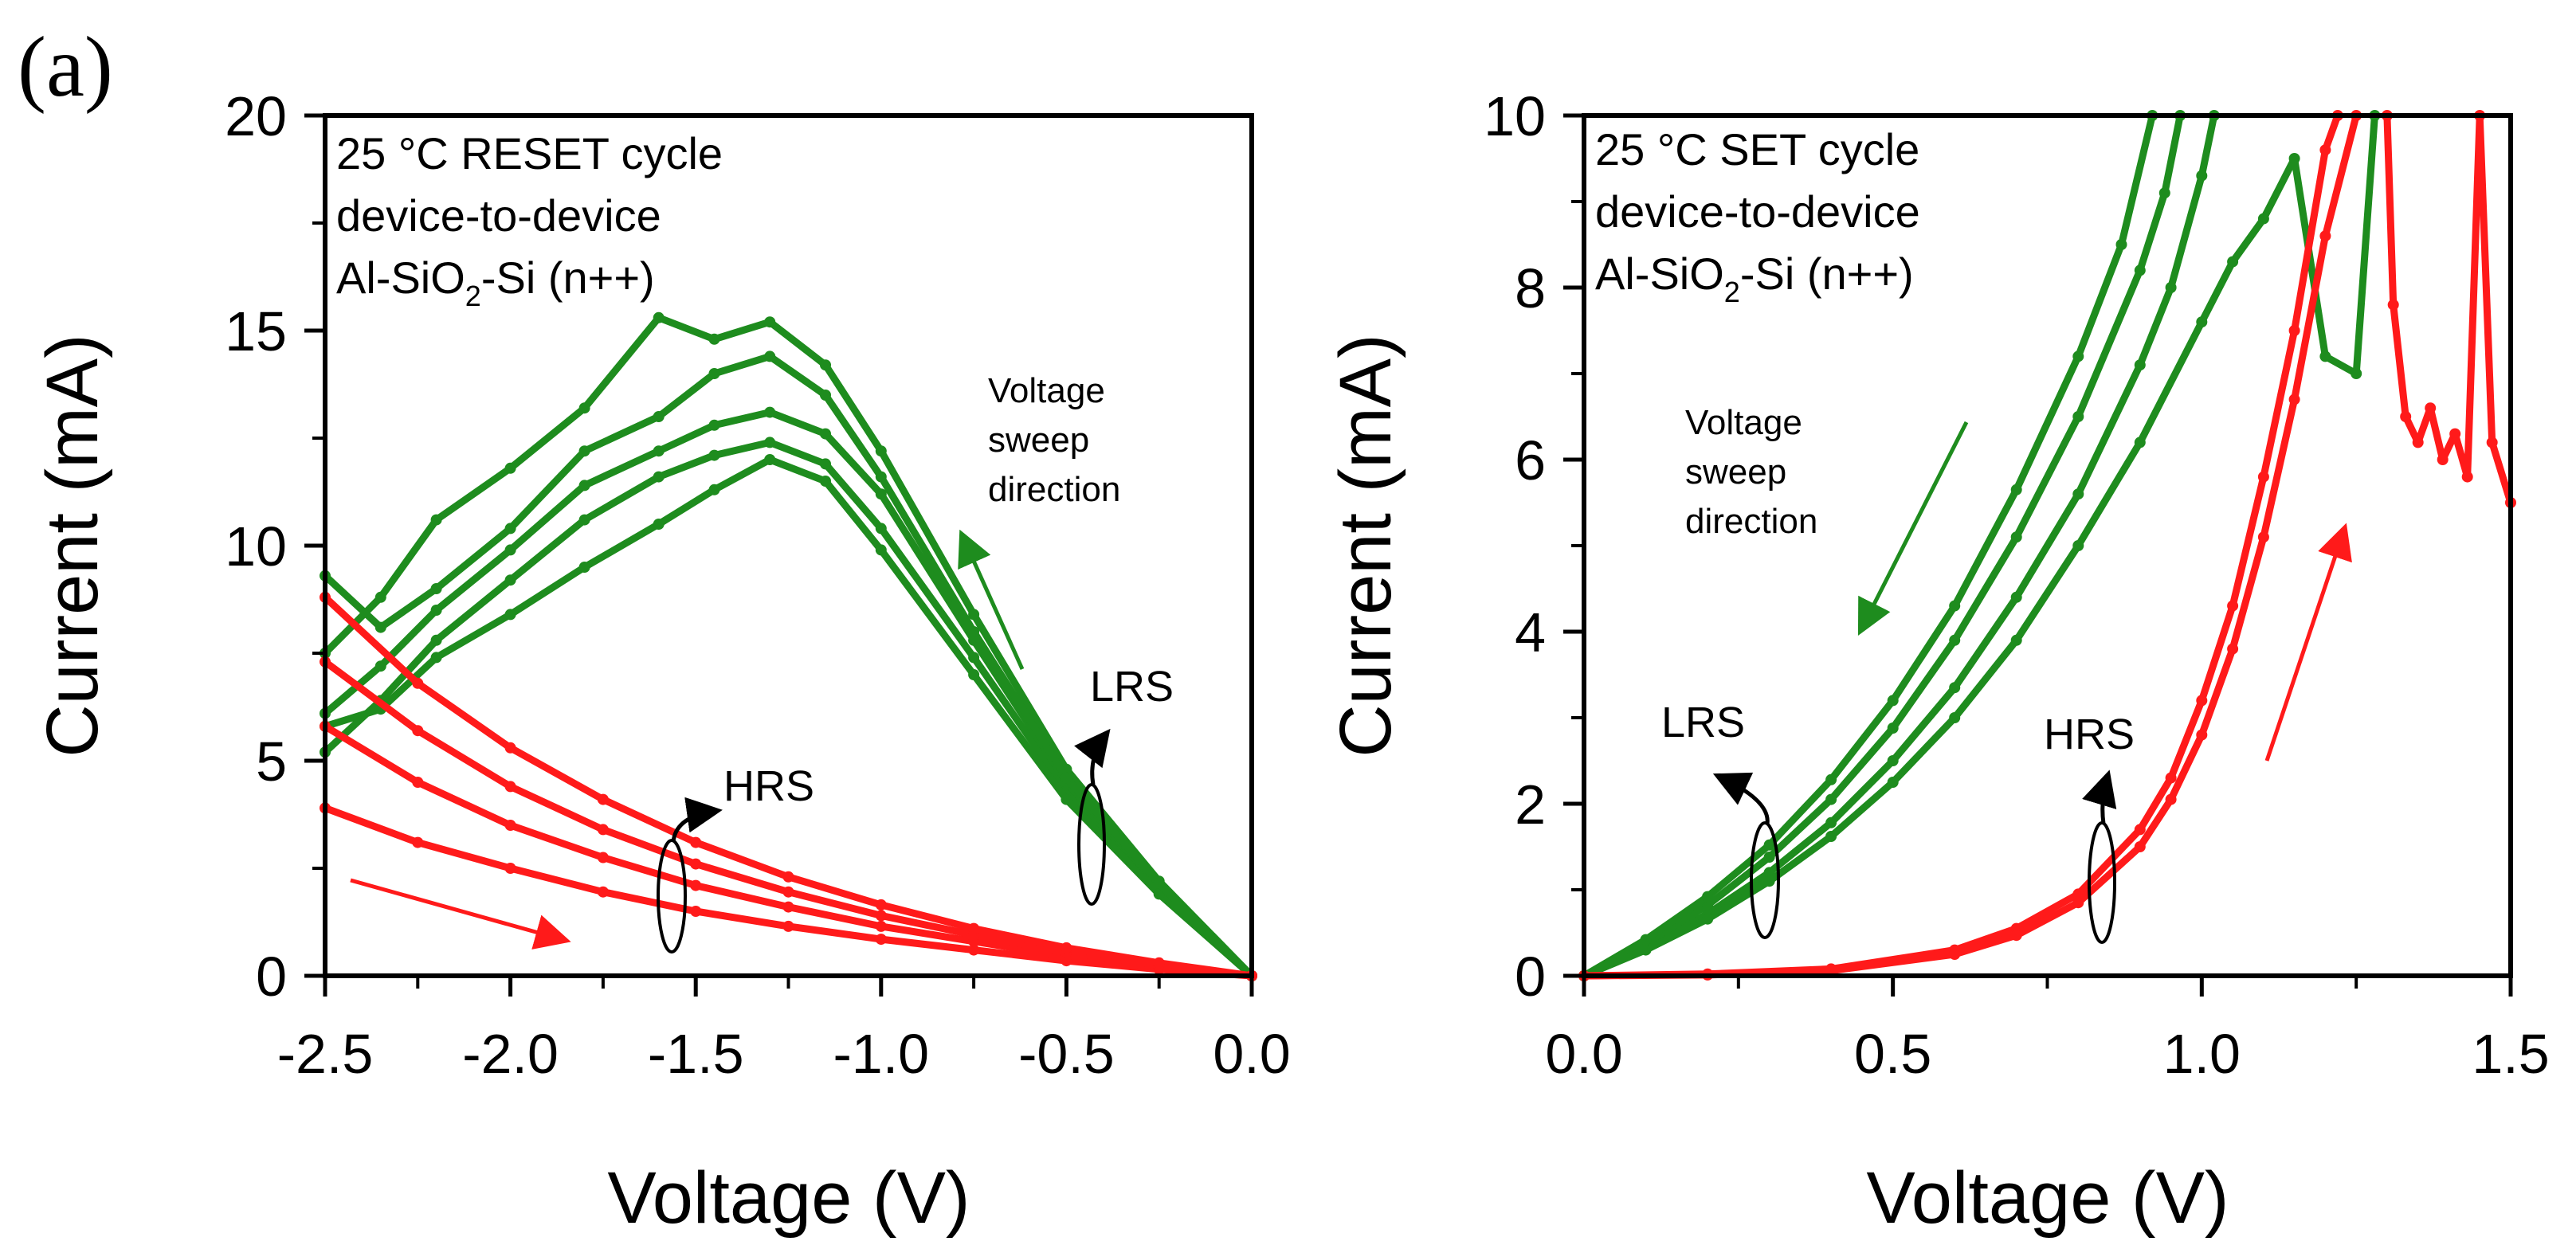  I want to click on reset-material-pre: Al-SiO, so click(401, 278).